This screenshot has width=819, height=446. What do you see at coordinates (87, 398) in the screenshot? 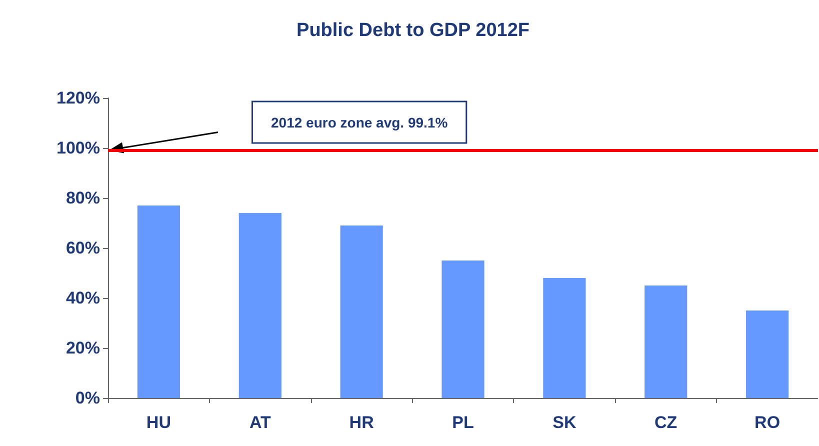
I see `y-tick-label: 0%` at bounding box center [87, 398].